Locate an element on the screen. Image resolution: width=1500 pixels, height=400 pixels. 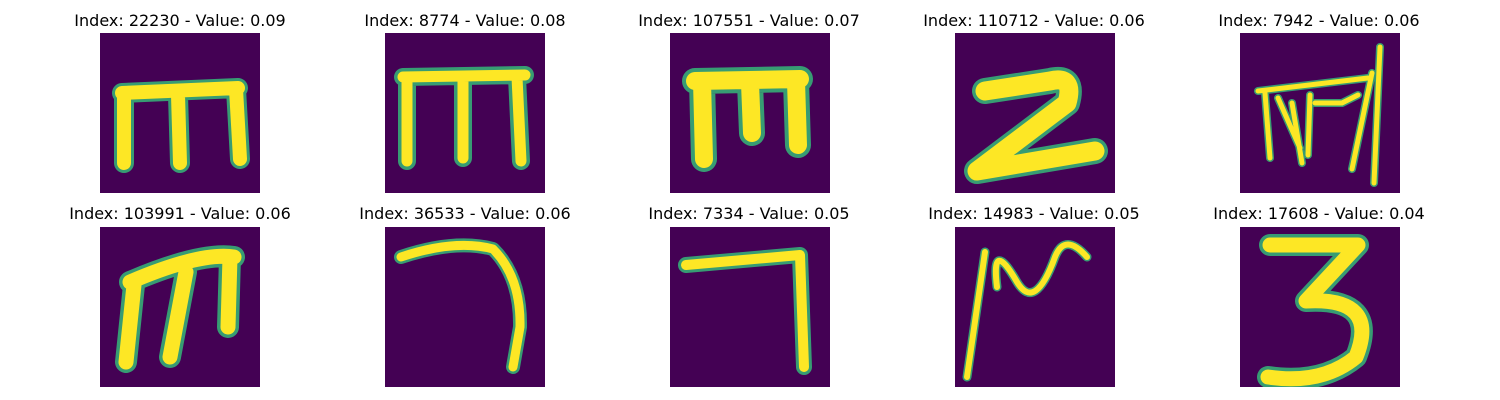
handwritten-3-image is located at coordinates (1315, 310).